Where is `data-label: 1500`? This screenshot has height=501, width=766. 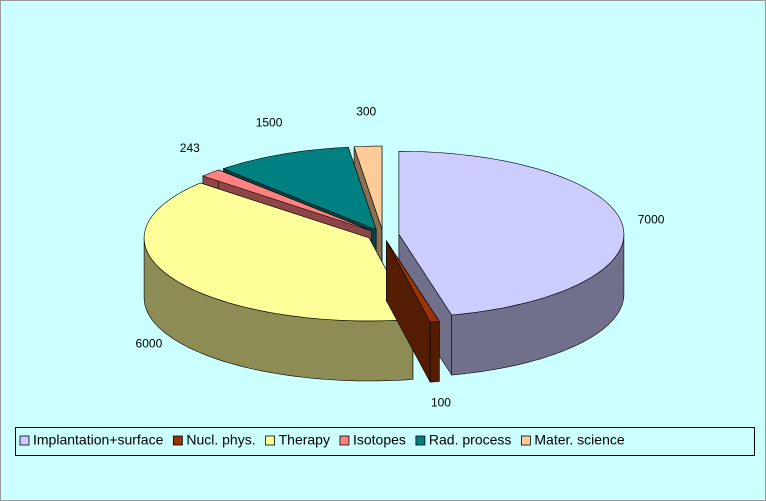 data-label: 1500 is located at coordinates (269, 123).